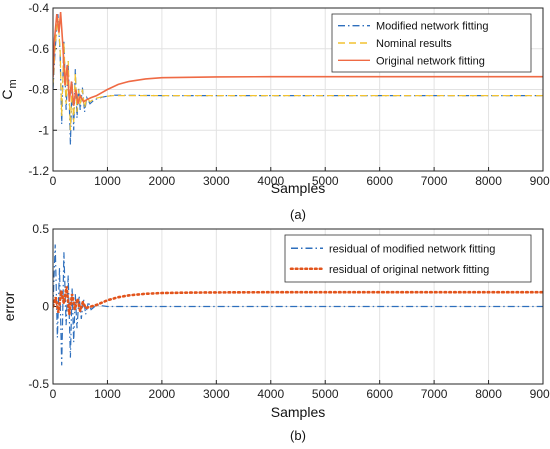 This screenshot has width=550, height=449. What do you see at coordinates (9, 89) in the screenshot?
I see `y-axis-label: Cm` at bounding box center [9, 89].